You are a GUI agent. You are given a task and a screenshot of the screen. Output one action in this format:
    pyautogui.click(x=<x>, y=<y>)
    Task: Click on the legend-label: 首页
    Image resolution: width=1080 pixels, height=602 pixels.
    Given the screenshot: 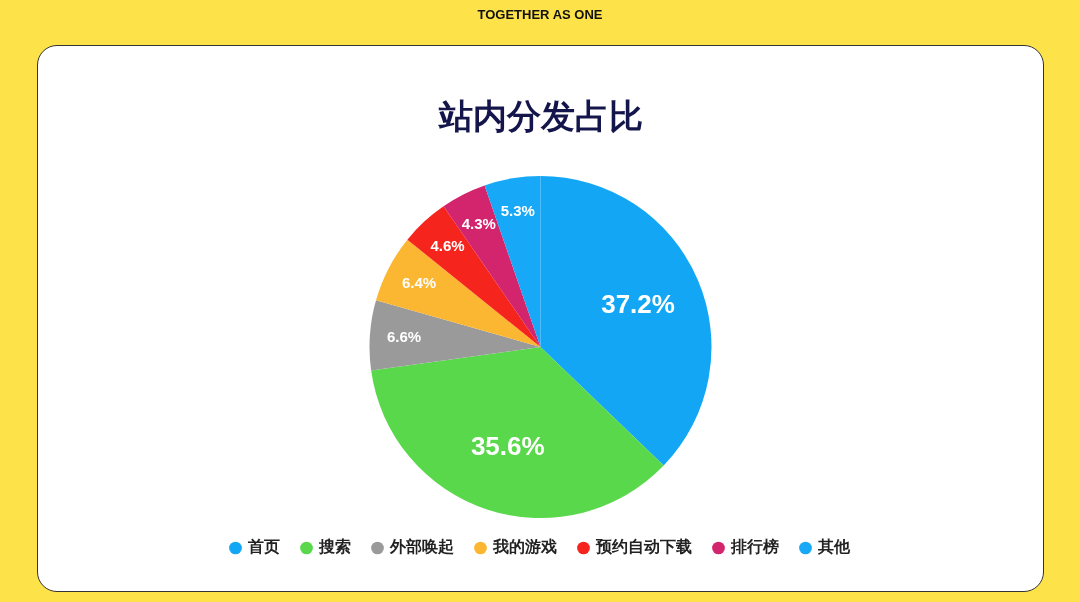 What is the action you would take?
    pyautogui.click(x=263, y=547)
    